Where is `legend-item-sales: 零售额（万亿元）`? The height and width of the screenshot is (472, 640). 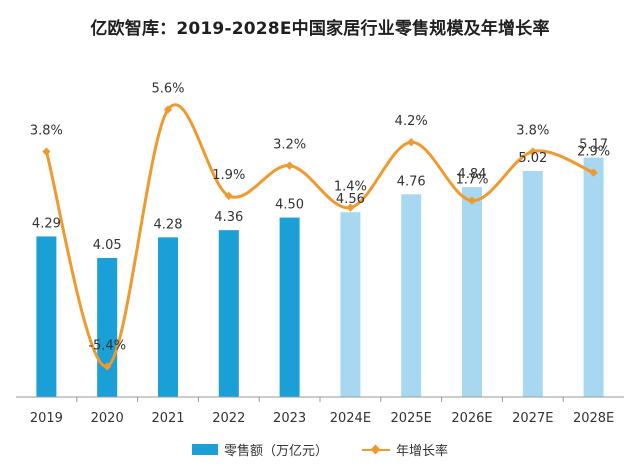
legend-item-sales: 零售额（万亿元） is located at coordinates (259, 449).